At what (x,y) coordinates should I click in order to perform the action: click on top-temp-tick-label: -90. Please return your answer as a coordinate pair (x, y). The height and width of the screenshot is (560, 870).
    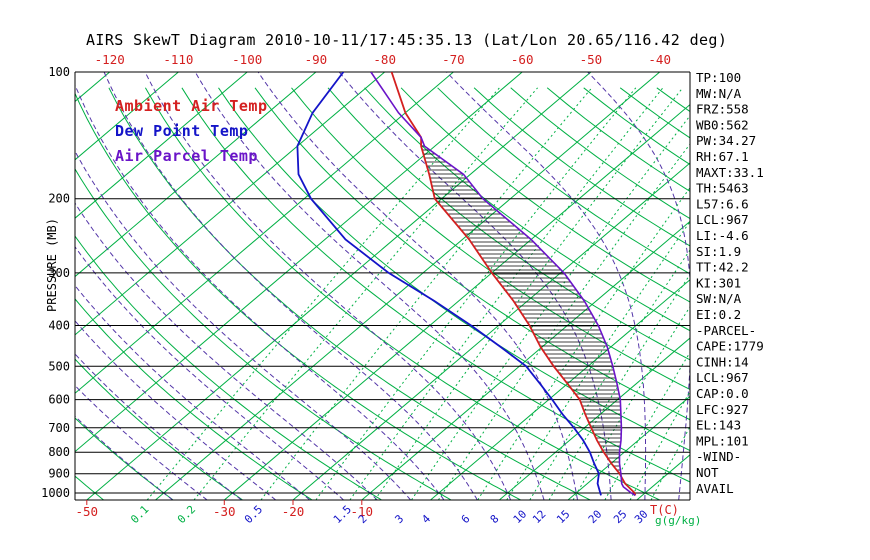
    Looking at the image, I should click on (316, 59).